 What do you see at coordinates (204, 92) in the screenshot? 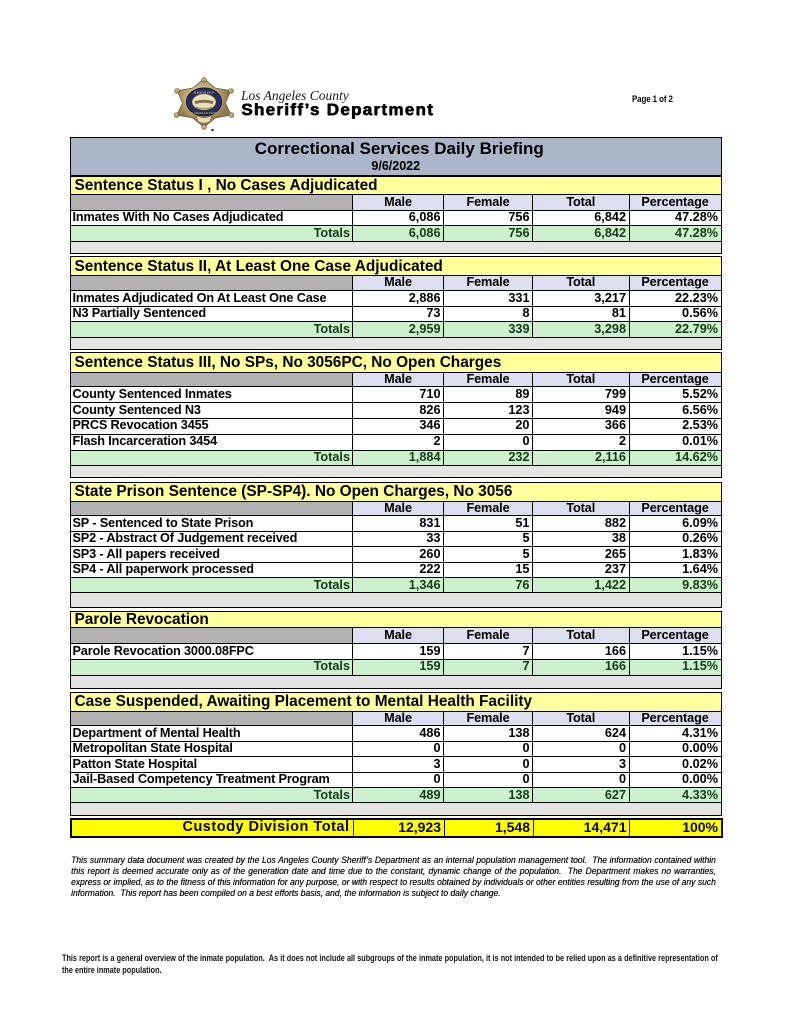
I see `svg-text: SHERIFF` at bounding box center [204, 92].